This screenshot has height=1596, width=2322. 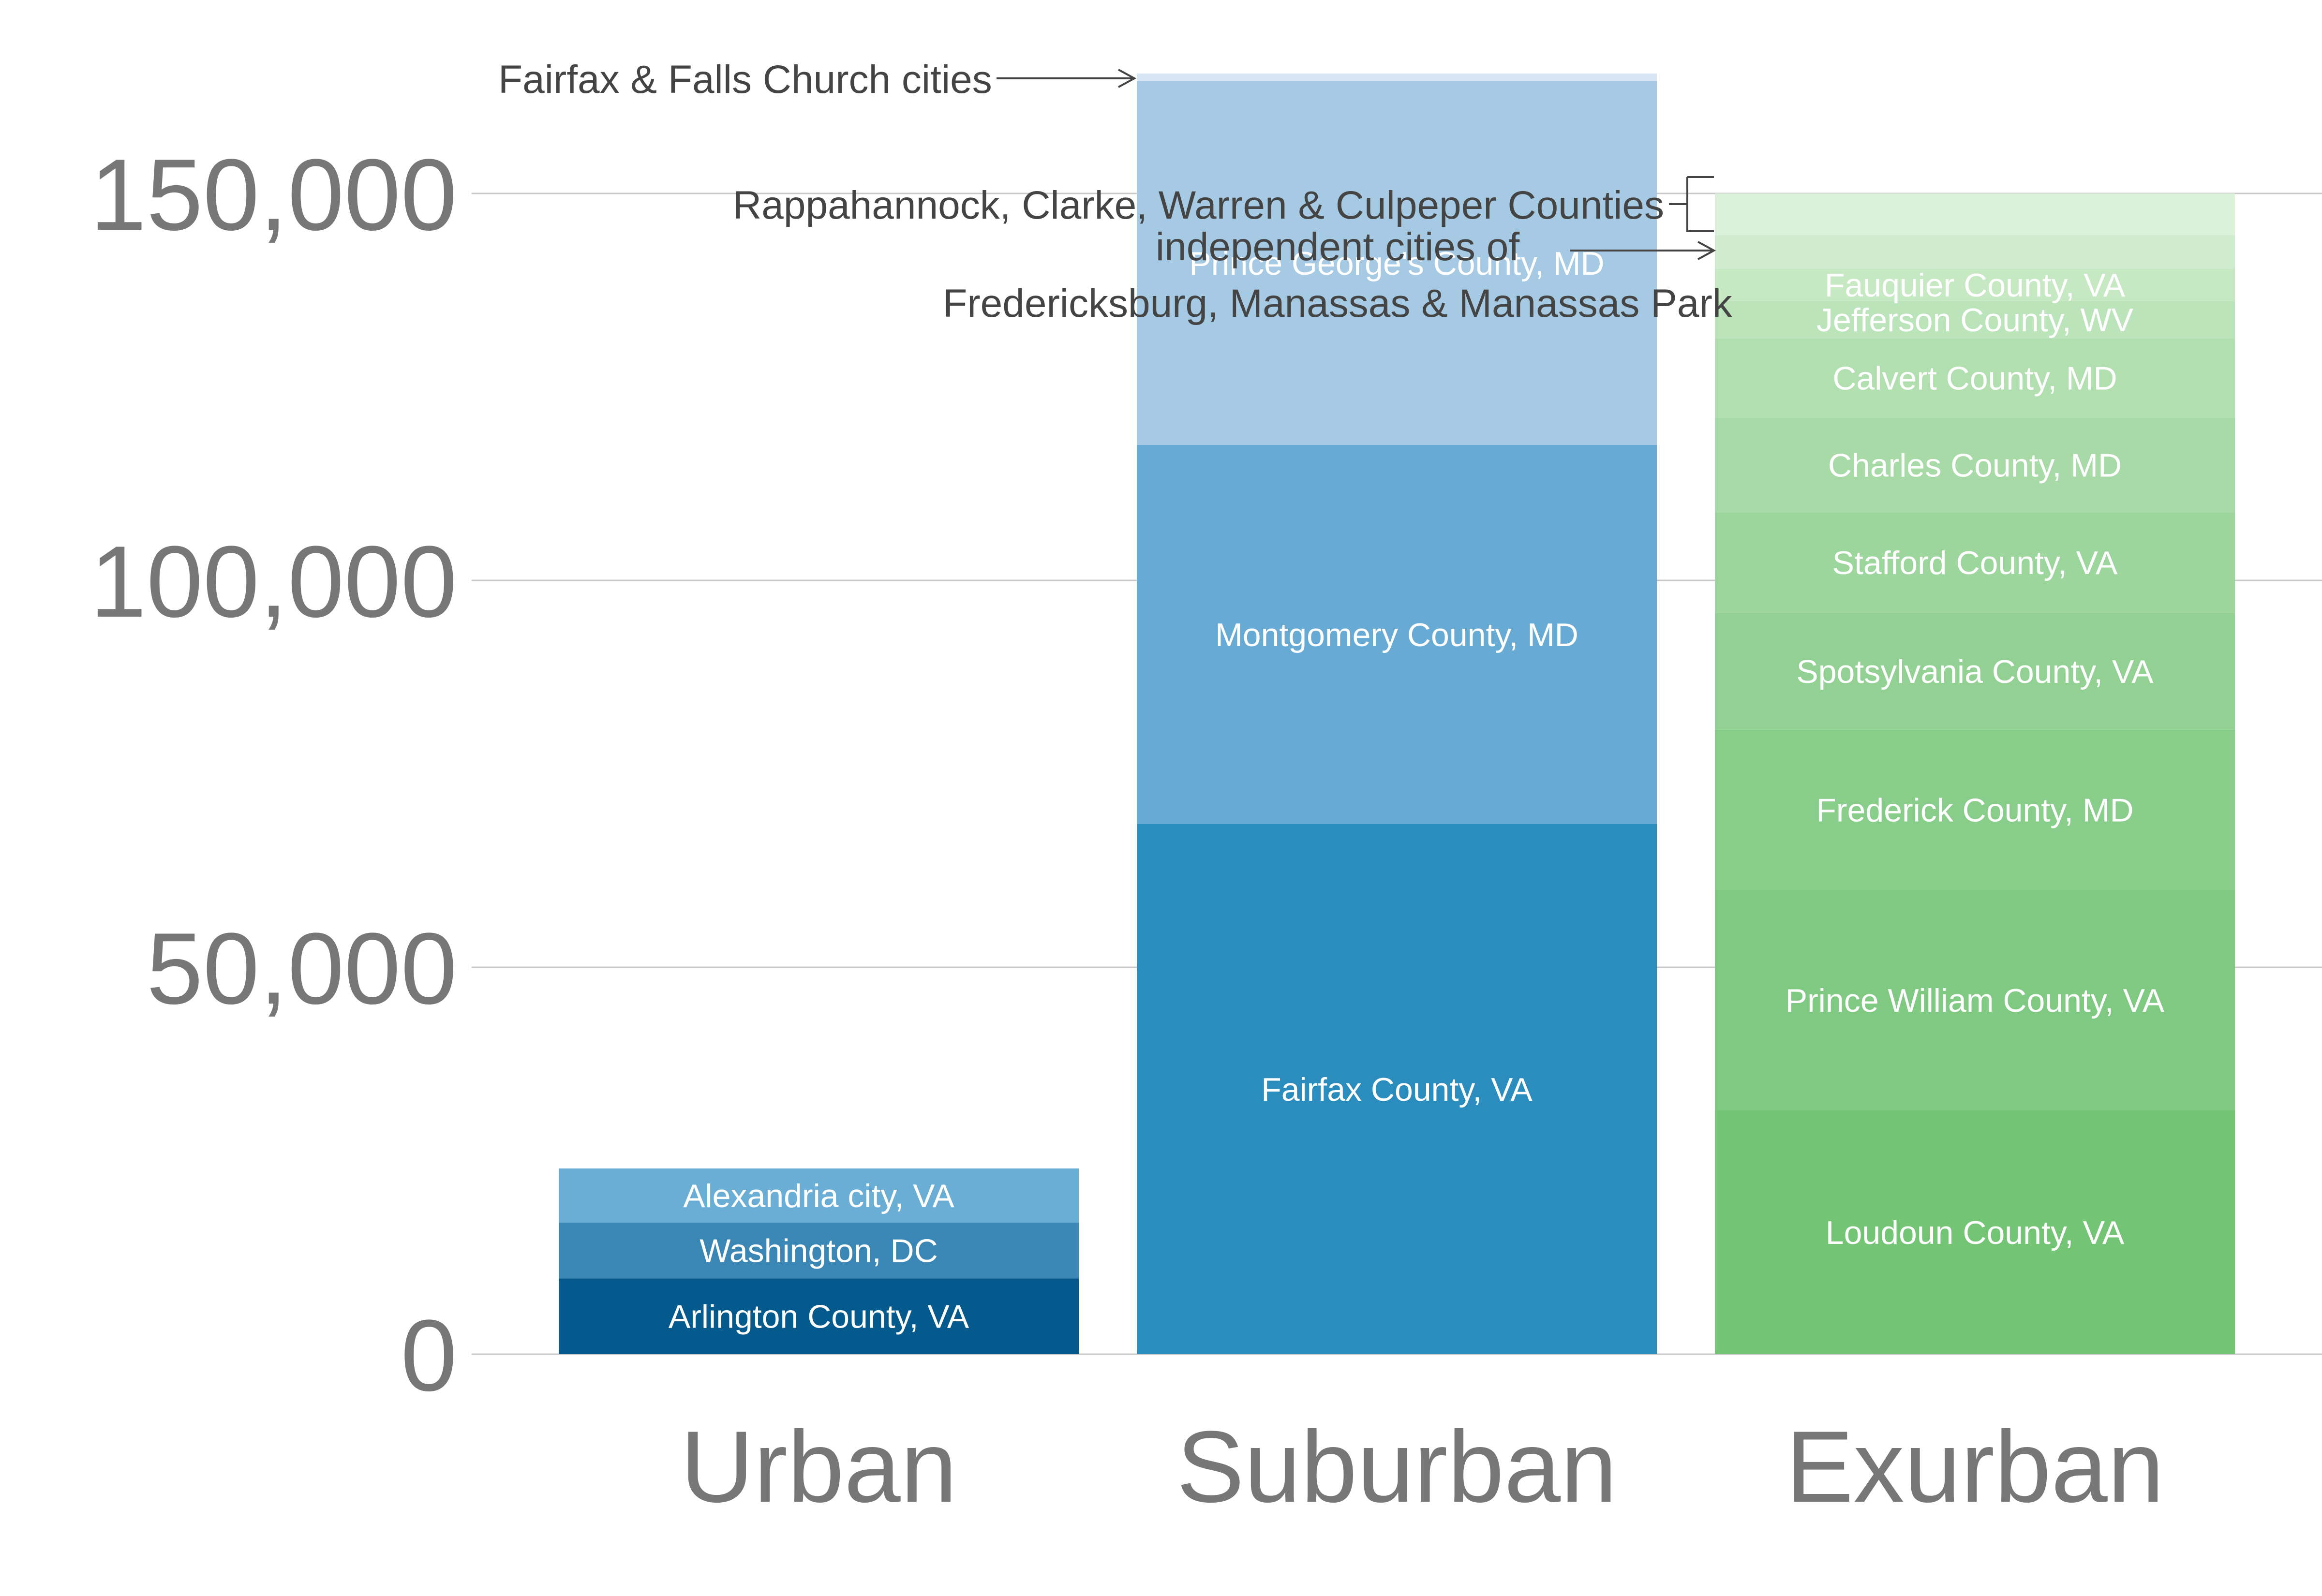 I want to click on segment-label: Charles County, MD, so click(x=1975, y=465).